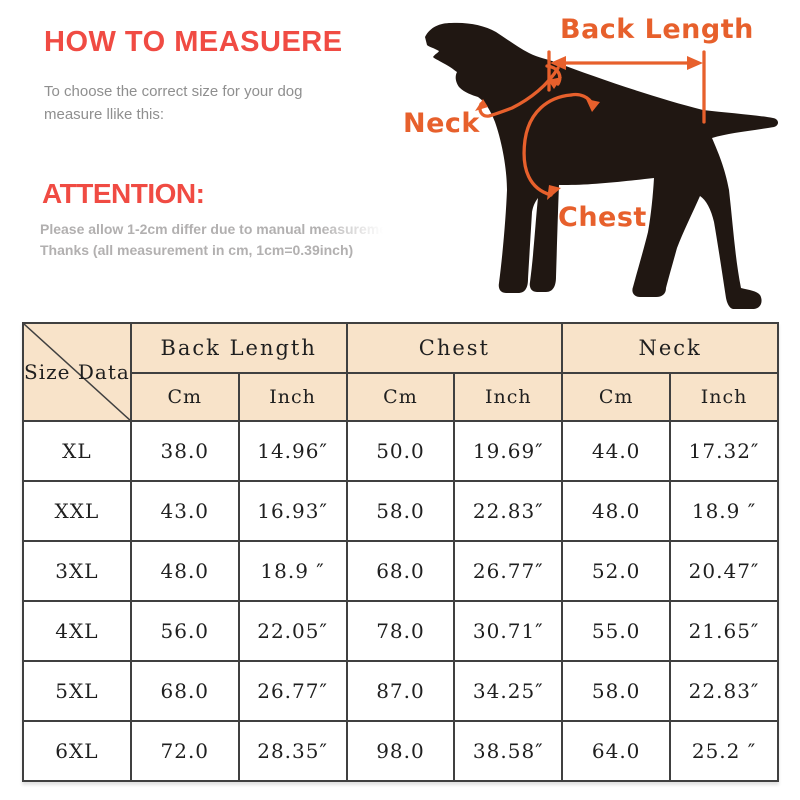 The height and width of the screenshot is (800, 800). I want to click on neck-label: Neck, so click(441, 123).